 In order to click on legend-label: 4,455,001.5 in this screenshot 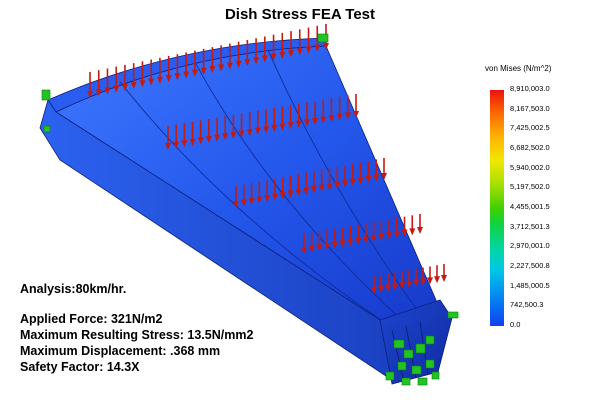, I will do `click(530, 206)`.